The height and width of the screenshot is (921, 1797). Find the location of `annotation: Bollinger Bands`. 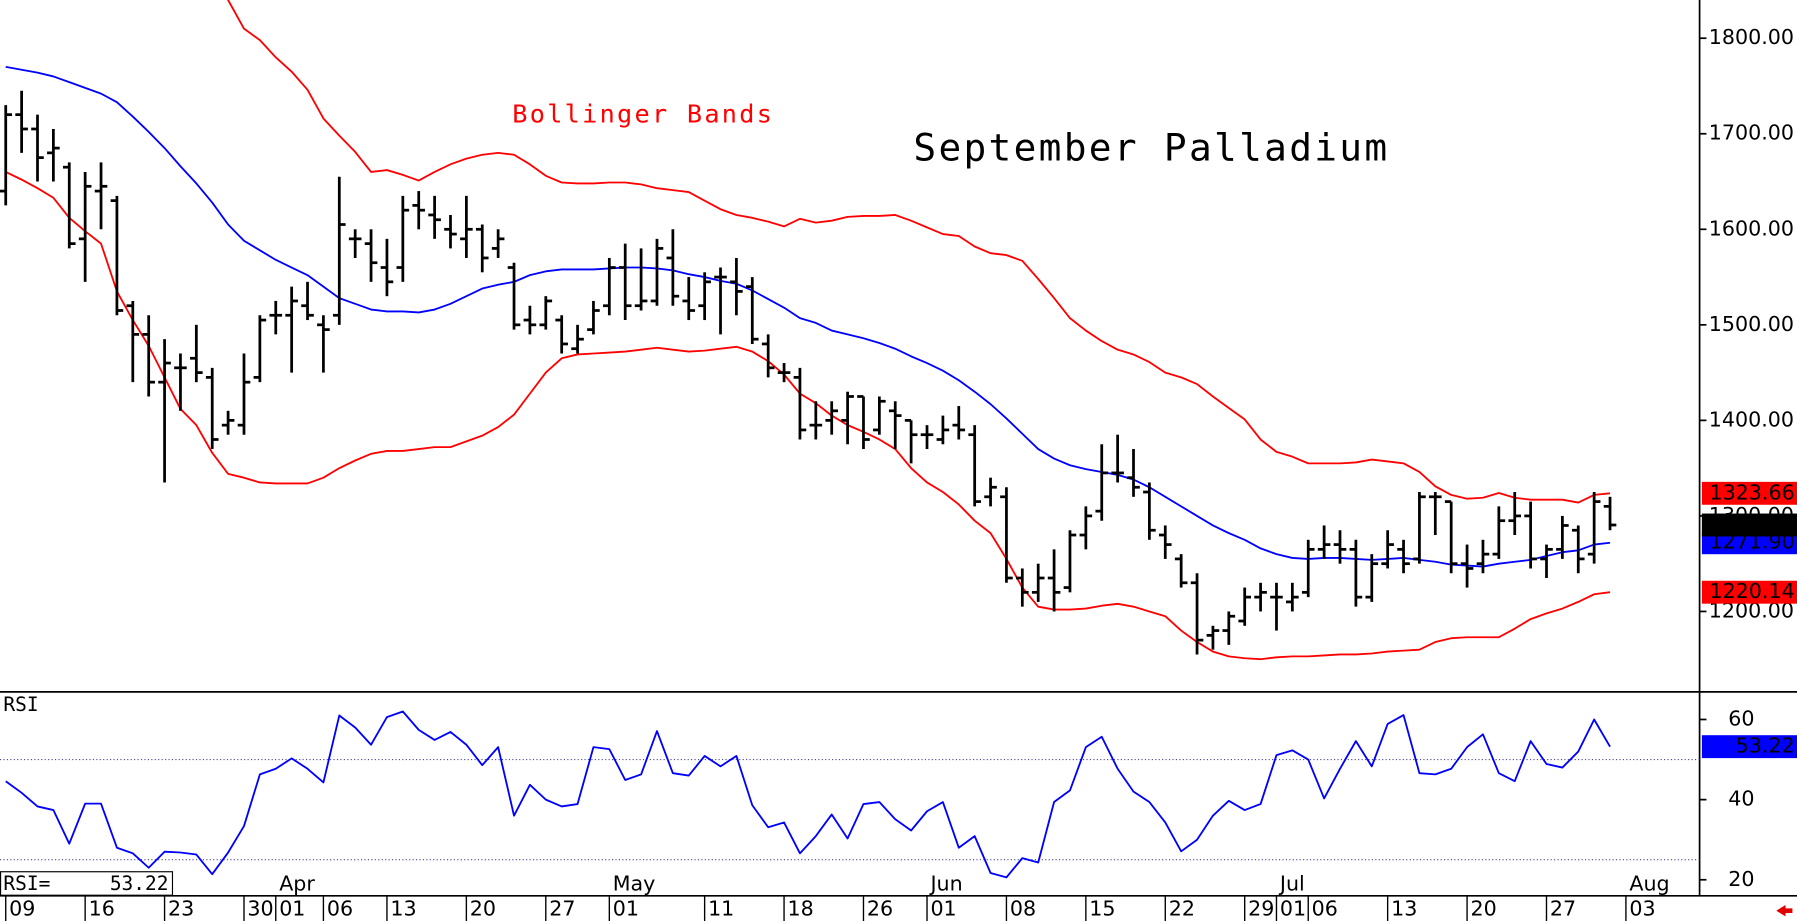

annotation: Bollinger Bands is located at coordinates (643, 114).